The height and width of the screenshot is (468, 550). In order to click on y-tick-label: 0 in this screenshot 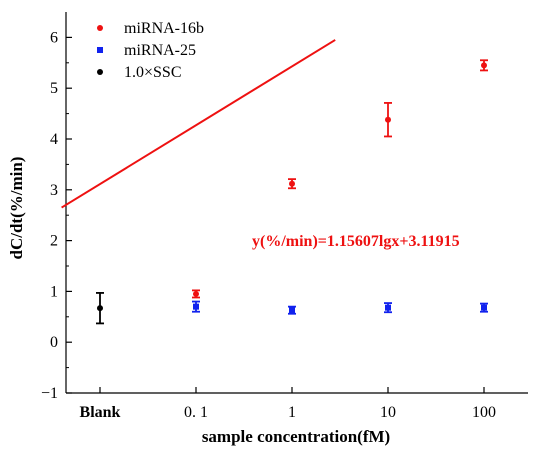, I will do `click(54, 342)`.